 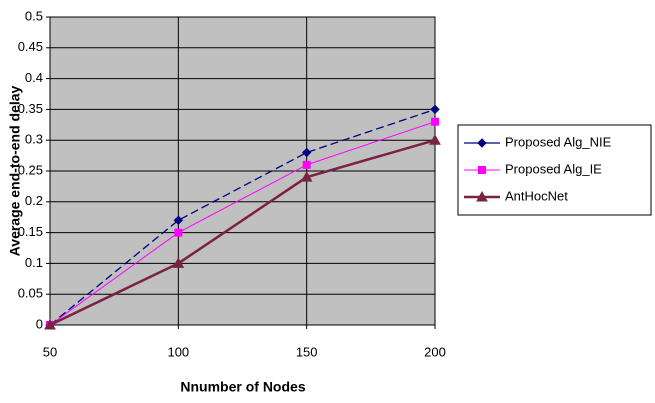 I want to click on legend-label: AntHocNet, so click(x=536, y=195).